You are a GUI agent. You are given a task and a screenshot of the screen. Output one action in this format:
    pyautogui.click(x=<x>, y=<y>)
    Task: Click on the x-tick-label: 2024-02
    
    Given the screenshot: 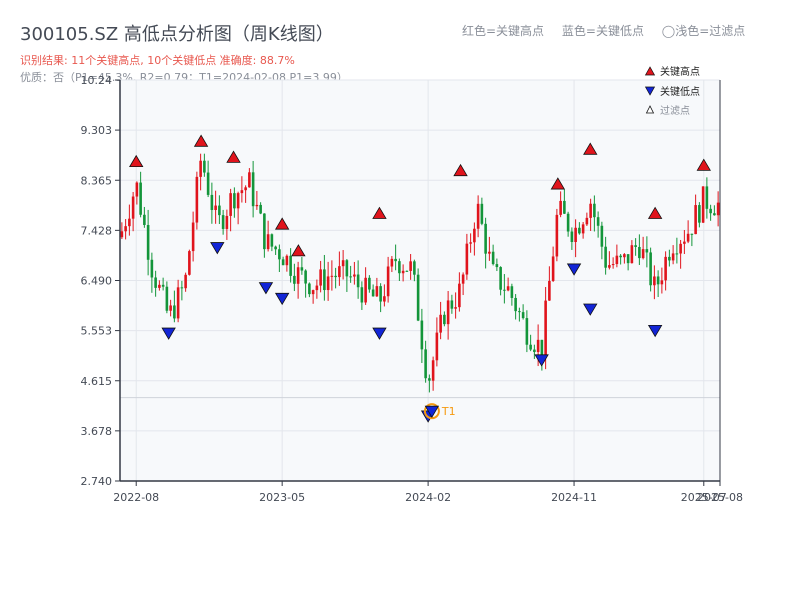 What is the action you would take?
    pyautogui.click(x=428, y=497)
    